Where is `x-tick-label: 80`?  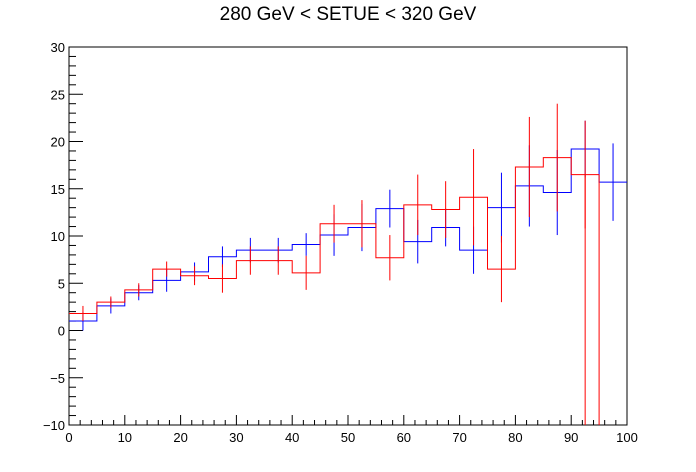 x-tick-label: 80 is located at coordinates (515, 437).